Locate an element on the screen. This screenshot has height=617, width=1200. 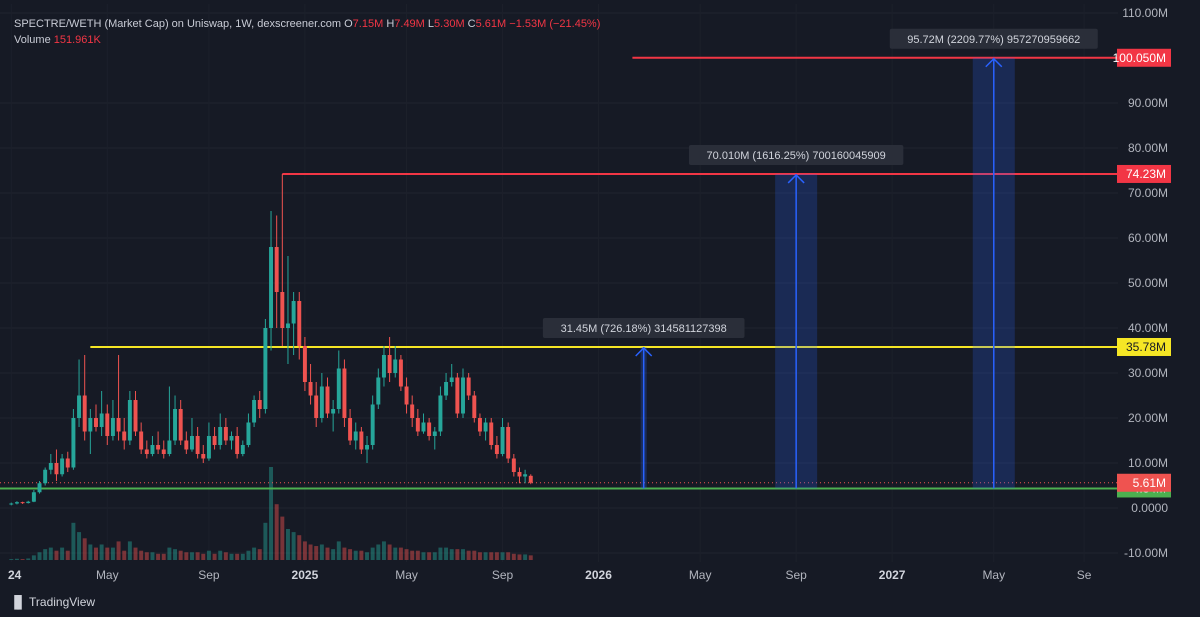
price-tick-label: 50.00M is located at coordinates (1148, 283).